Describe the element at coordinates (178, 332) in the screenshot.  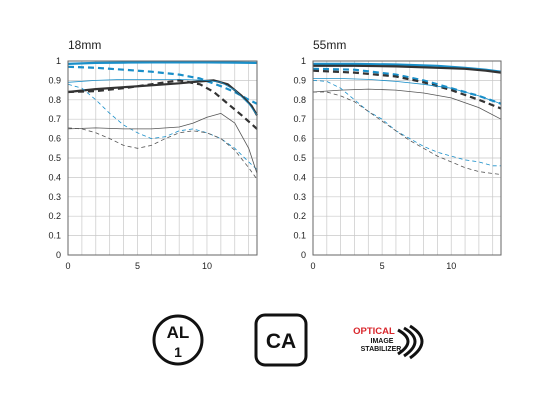
I see `al-badge-label: AL` at that location.